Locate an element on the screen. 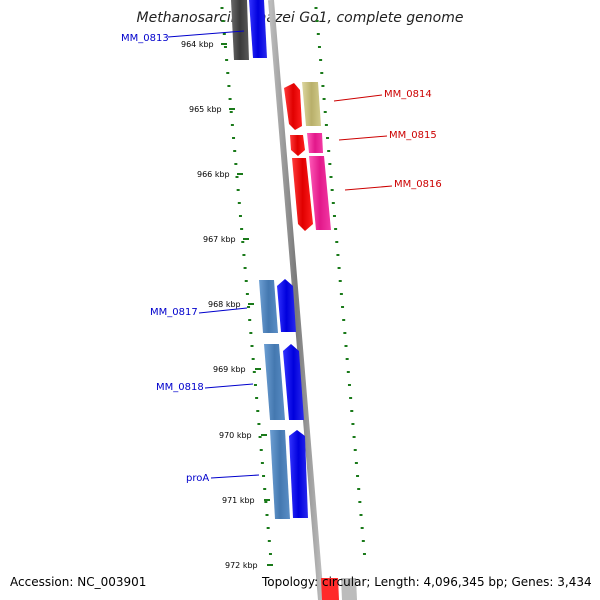  tick-label: 965 kbp is located at coordinates (205, 109).